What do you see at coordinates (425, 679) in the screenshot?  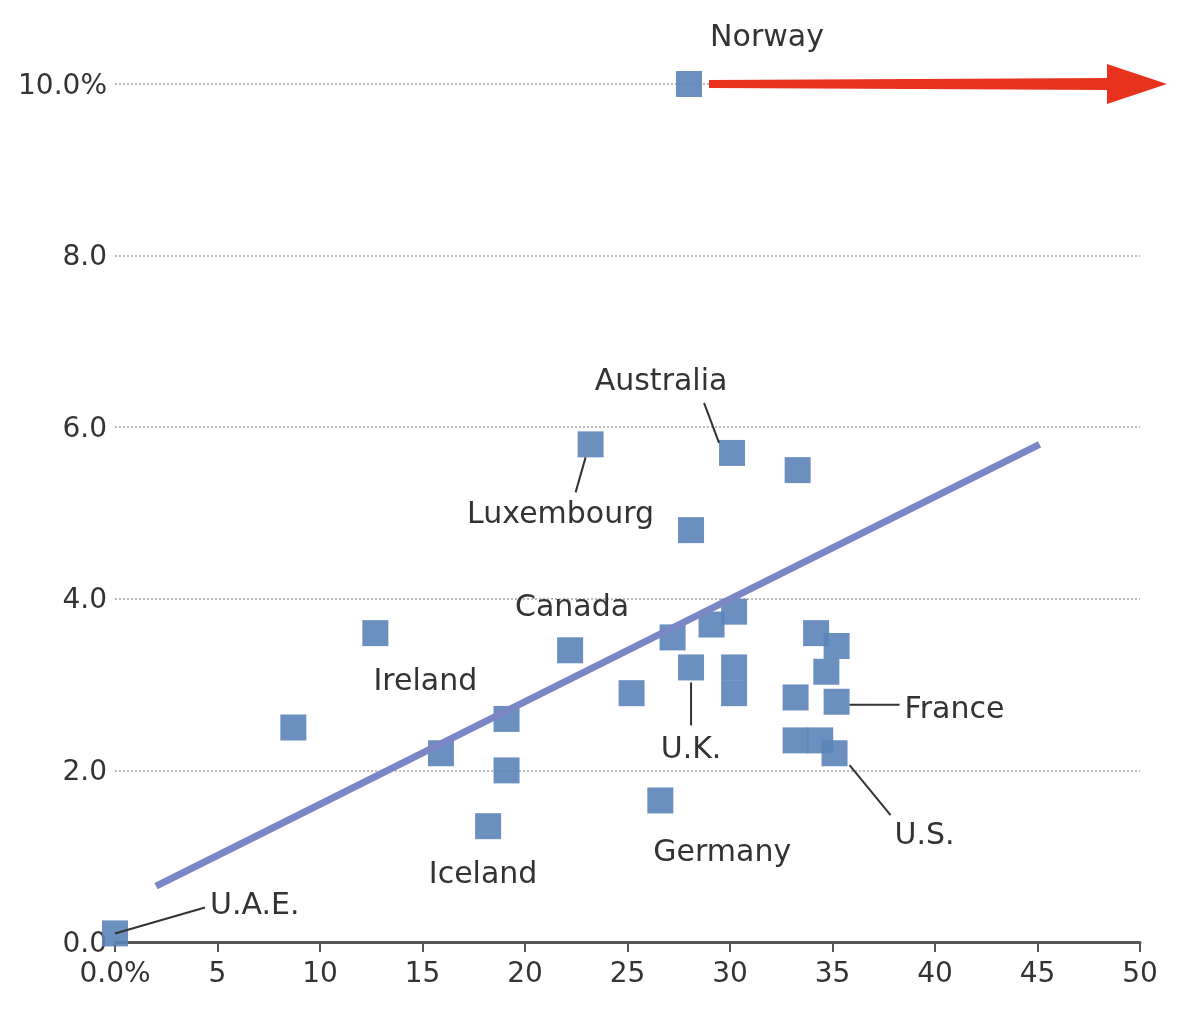 I see `annotation: Ireland` at bounding box center [425, 679].